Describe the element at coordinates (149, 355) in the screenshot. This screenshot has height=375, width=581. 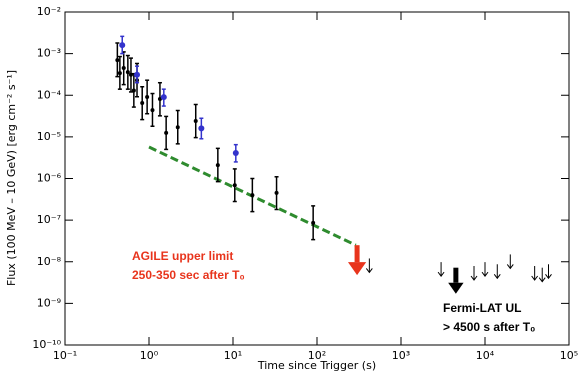
I see `x-tick-label: 10⁰` at that location.